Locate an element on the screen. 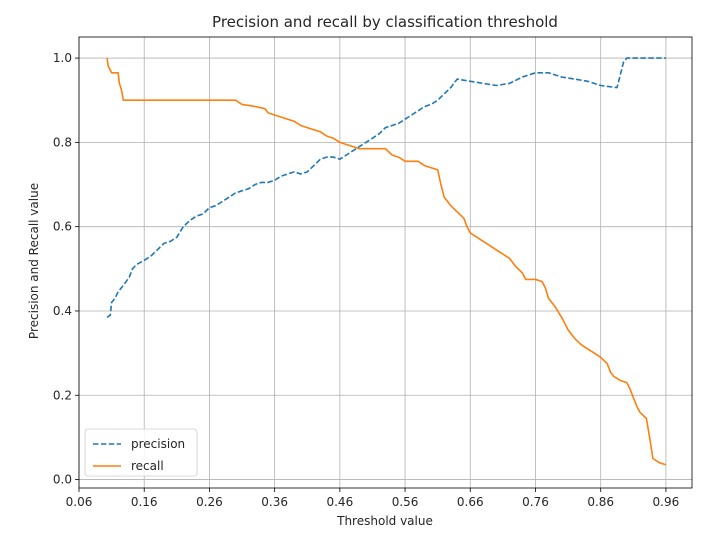 The height and width of the screenshot is (554, 727). x-tick-label: 0.66 is located at coordinates (470, 502).